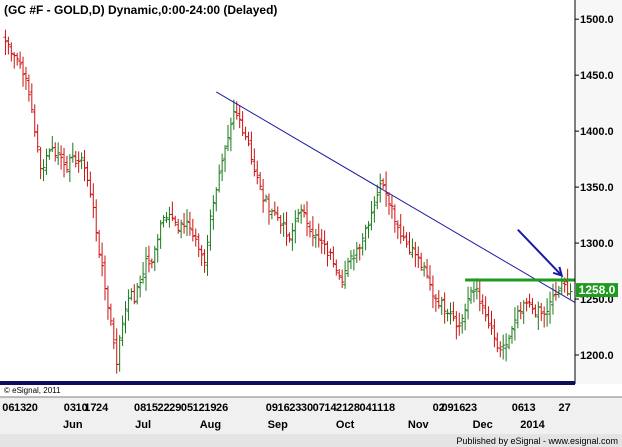 This screenshot has height=447, width=622. I want to click on month-tick-label: Nov, so click(419, 425).